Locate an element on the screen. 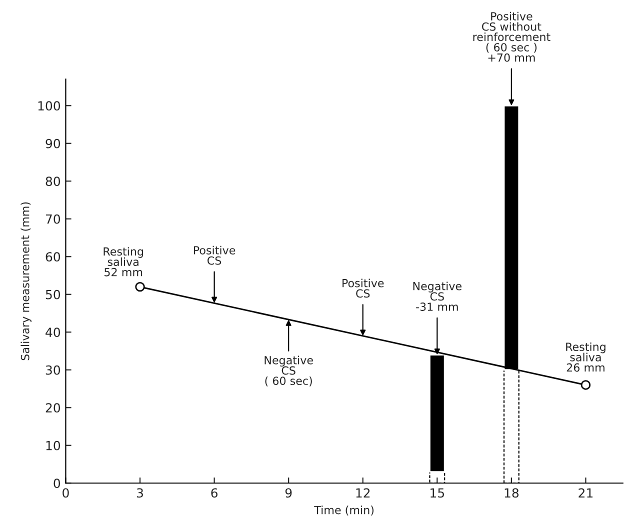 The image size is (626, 528). y-tick-label: 0 is located at coordinates (57, 483).